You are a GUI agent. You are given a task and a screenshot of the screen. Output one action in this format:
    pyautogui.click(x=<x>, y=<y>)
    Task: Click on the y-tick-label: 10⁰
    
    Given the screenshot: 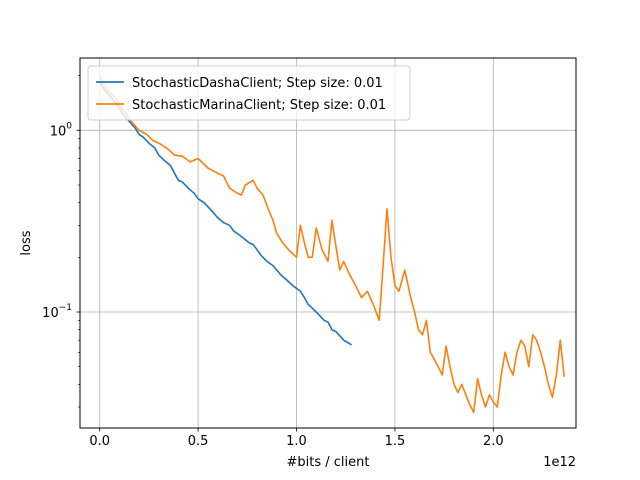 What is the action you would take?
    pyautogui.click(x=61, y=130)
    